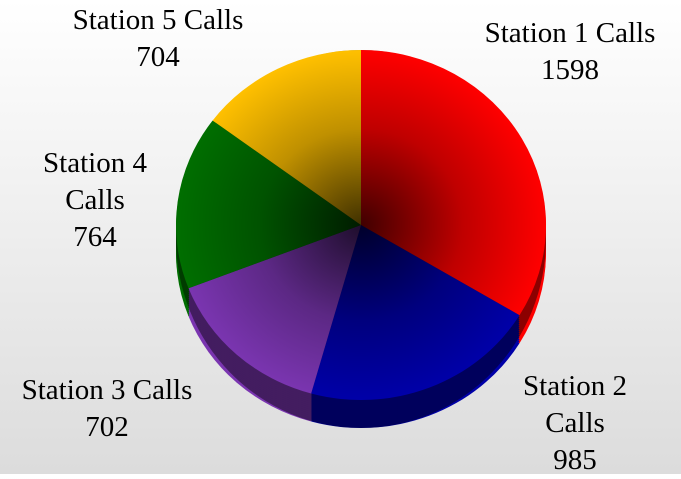 This screenshot has height=479, width=681. Describe the element at coordinates (107, 390) in the screenshot. I see `label-name: Station 3 Calls` at that location.